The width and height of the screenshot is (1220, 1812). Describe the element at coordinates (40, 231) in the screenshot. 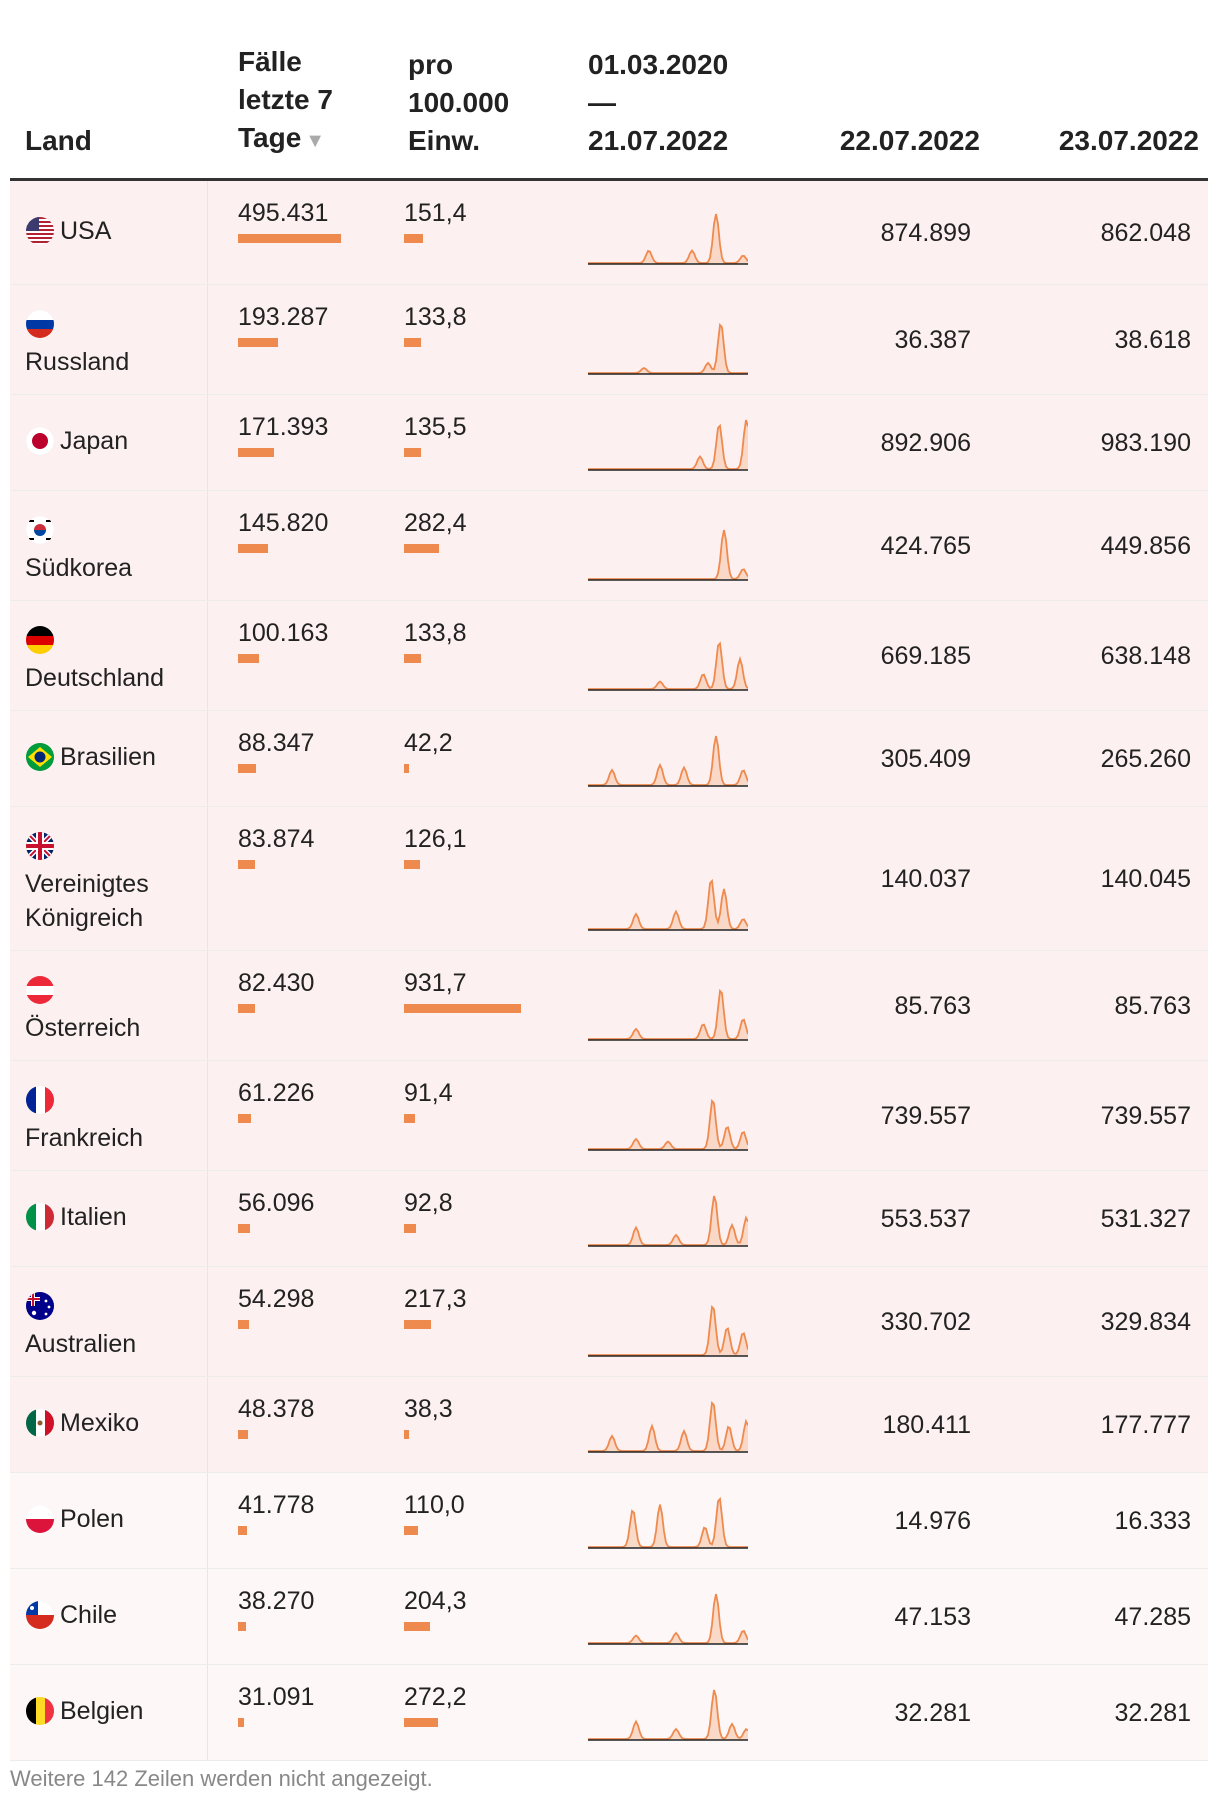

I see `us-flag-icon` at that location.